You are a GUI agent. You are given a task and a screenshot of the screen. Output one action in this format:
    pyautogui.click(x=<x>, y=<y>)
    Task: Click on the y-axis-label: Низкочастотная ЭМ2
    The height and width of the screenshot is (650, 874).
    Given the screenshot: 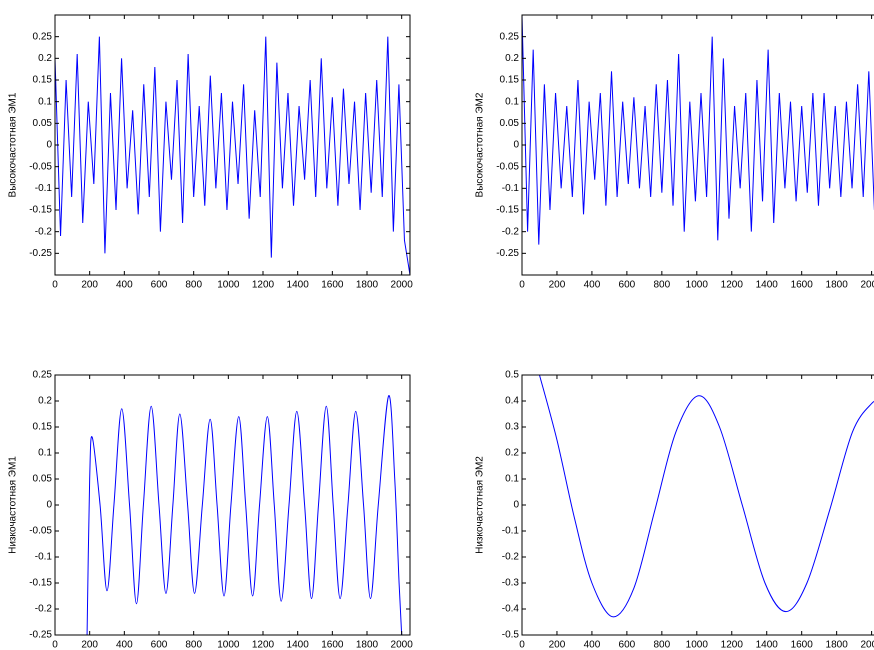 What is the action you would take?
    pyautogui.click(x=480, y=505)
    